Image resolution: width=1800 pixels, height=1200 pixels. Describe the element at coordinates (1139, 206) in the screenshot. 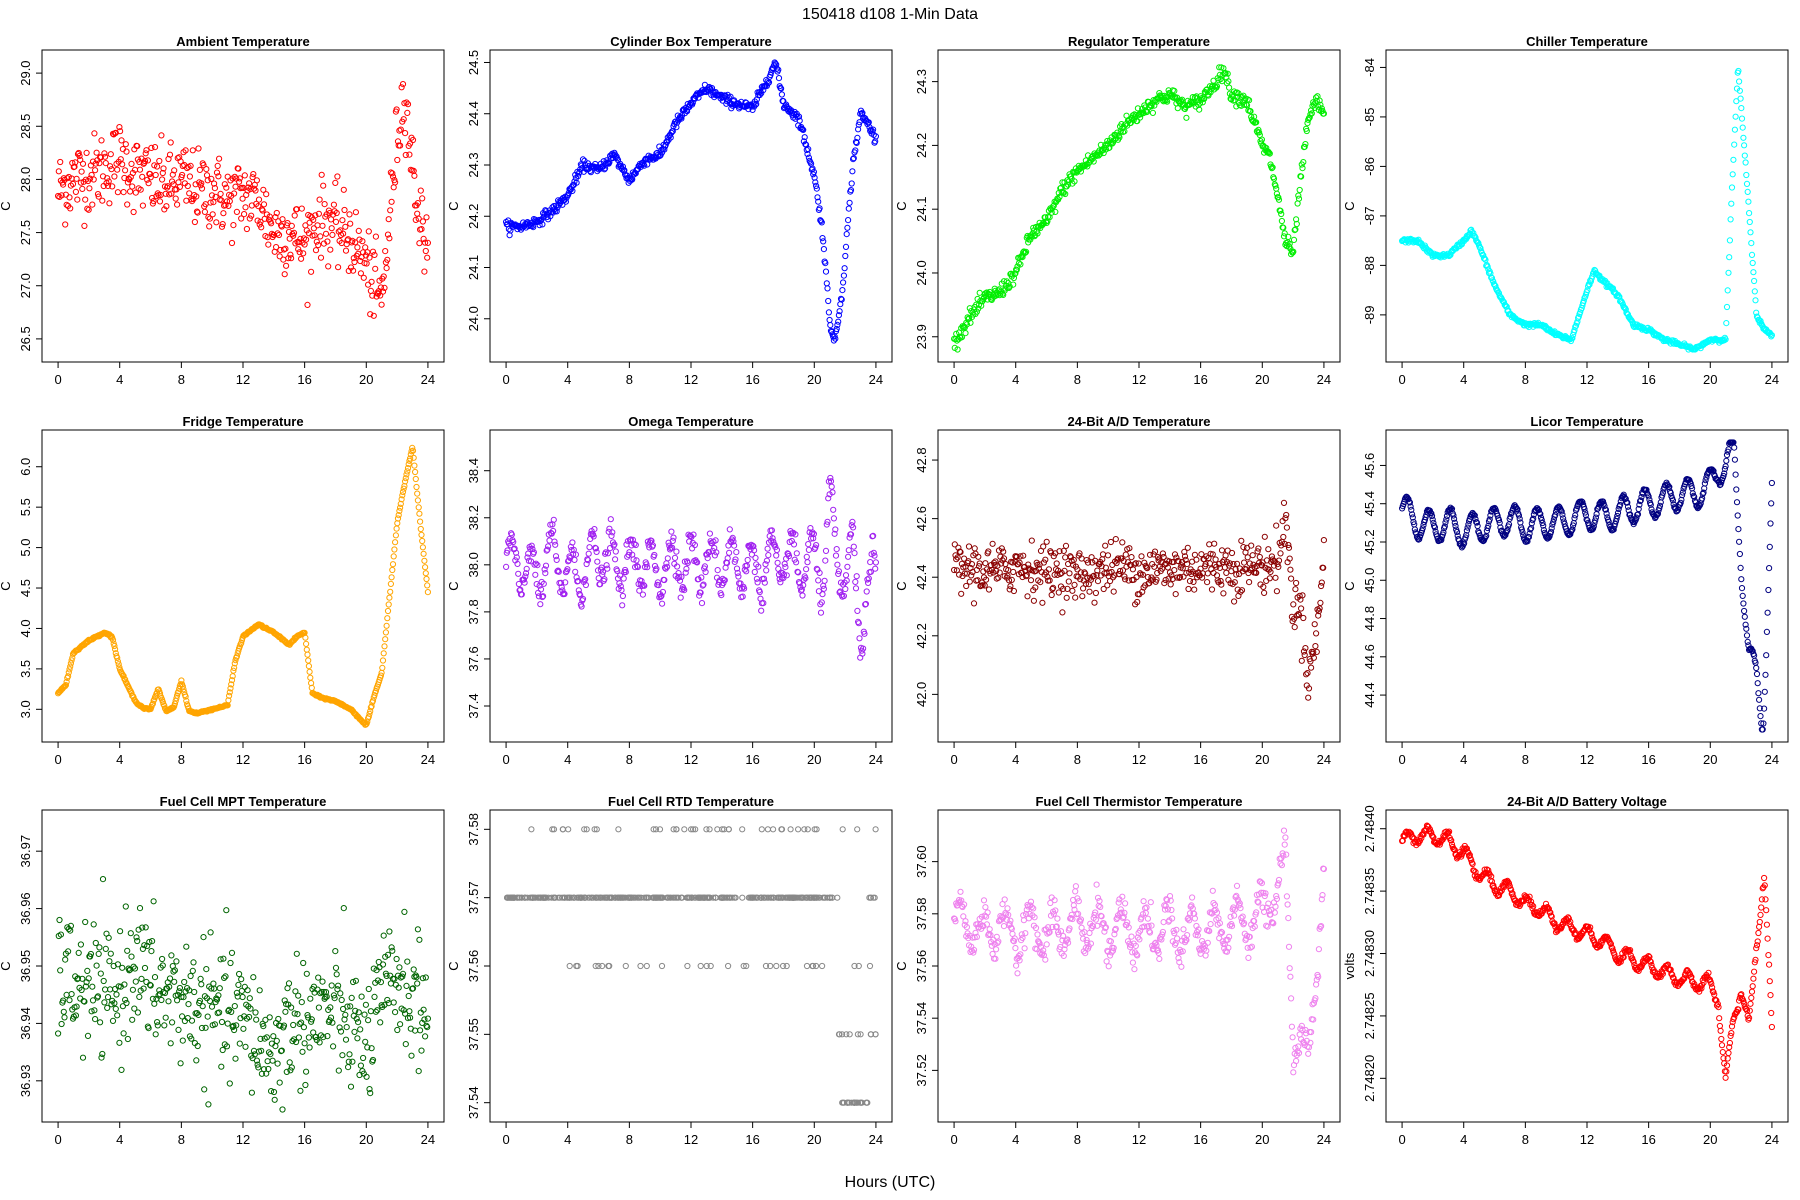

I see `plot-frame` at that location.